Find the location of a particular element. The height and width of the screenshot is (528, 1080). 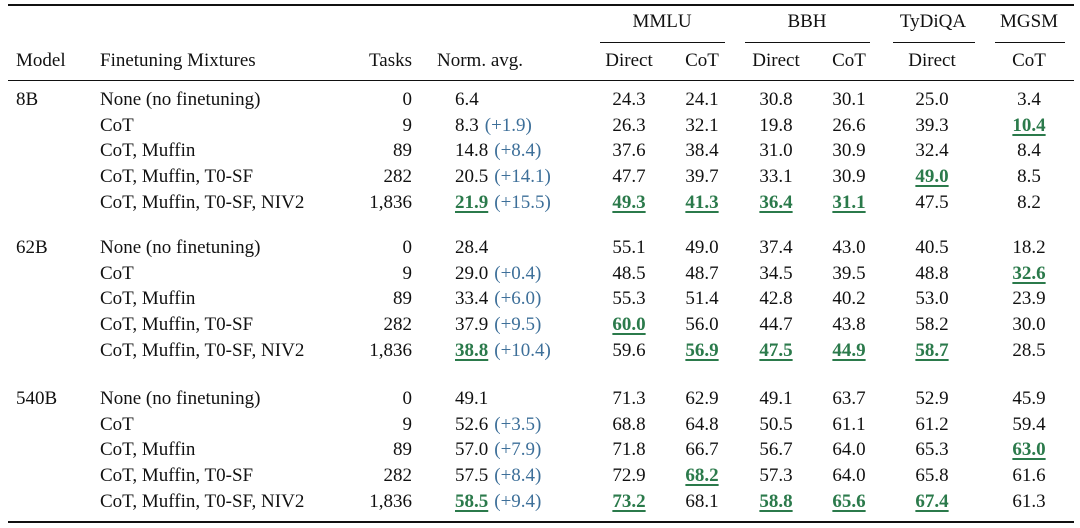

score: 43.8 is located at coordinates (849, 325).